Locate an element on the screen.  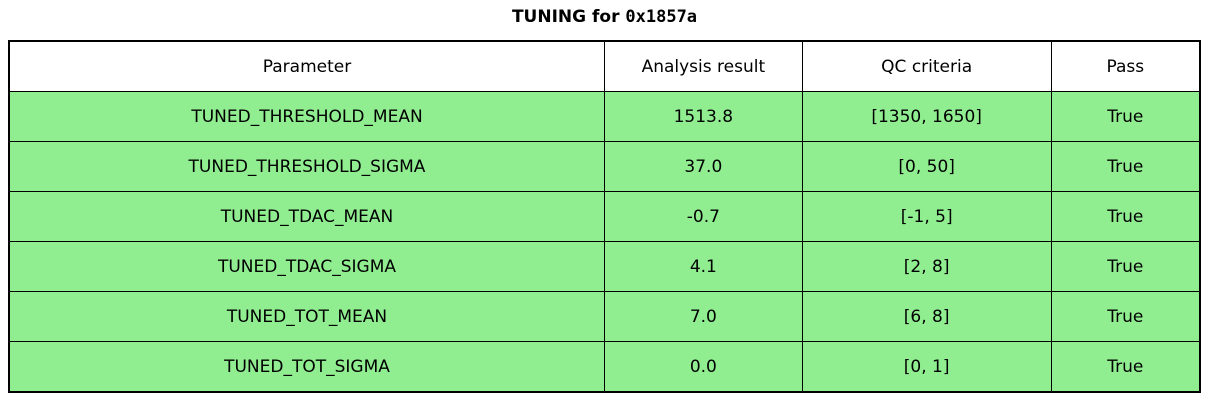
column-header-pass: Pass is located at coordinates (1125, 66).